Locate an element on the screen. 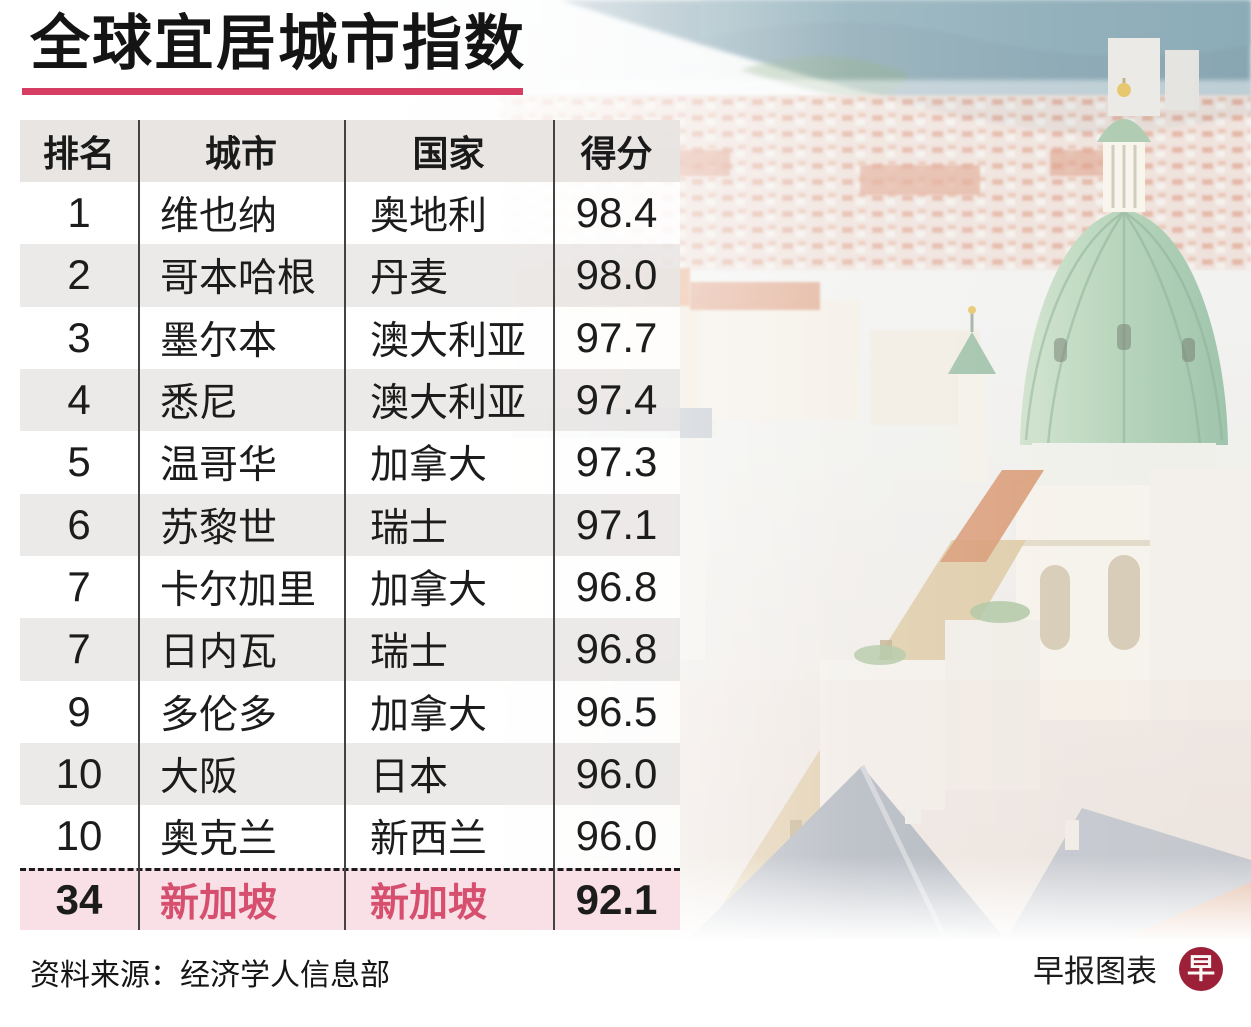 This screenshot has height=1027, width=1251. city-cell: 哥本哈根 is located at coordinates (238, 279).